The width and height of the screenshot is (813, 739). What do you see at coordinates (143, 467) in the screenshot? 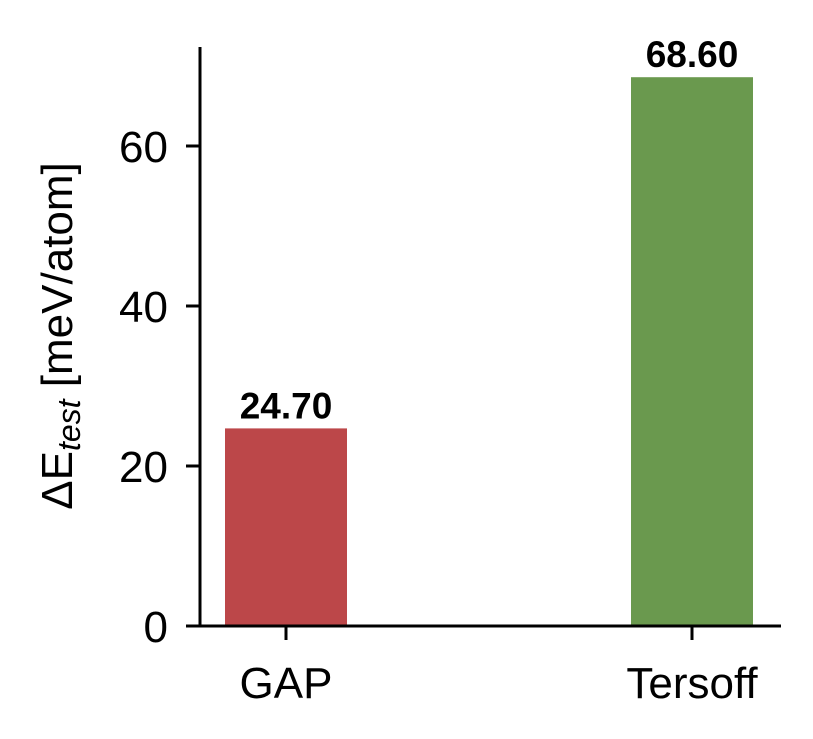
I see `y-tick-label: 20` at bounding box center [143, 467].